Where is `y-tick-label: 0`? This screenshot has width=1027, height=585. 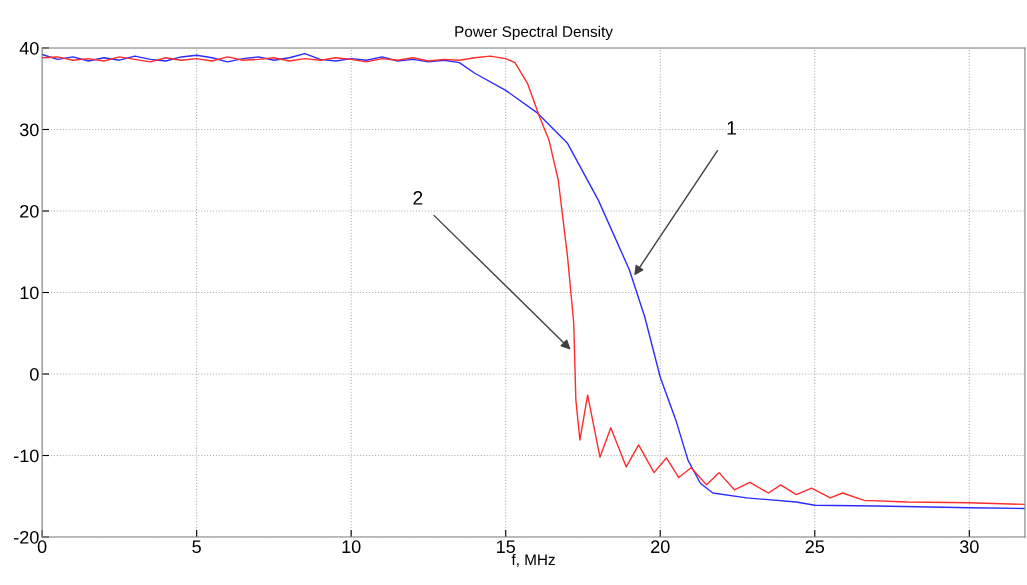 y-tick-label: 0 is located at coordinates (34, 374).